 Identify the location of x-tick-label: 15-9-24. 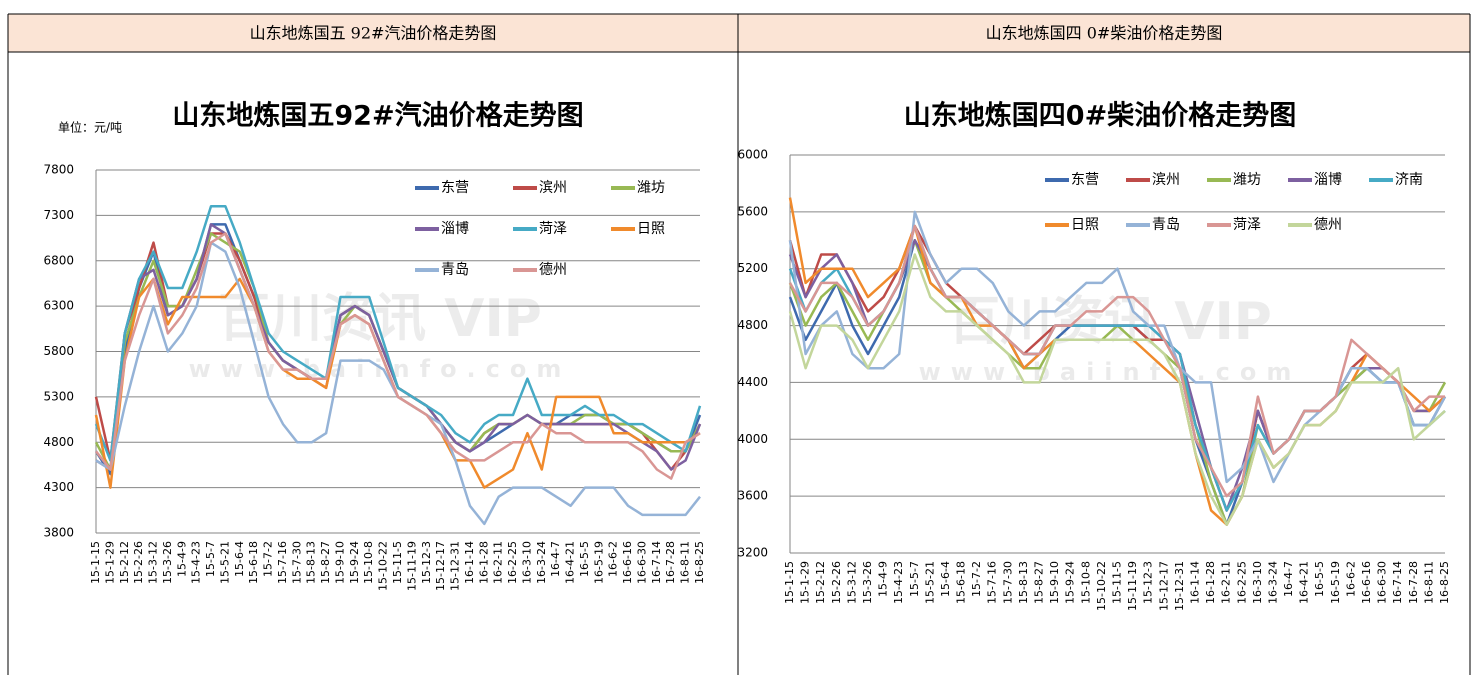
(1070, 582).